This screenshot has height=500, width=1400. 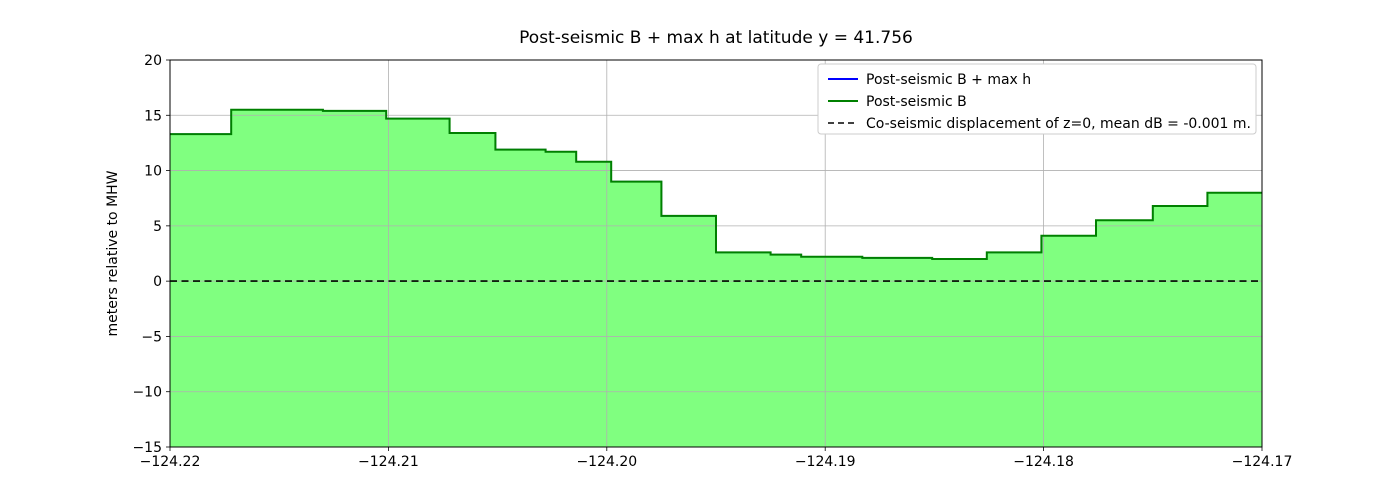 I want to click on y-tick-label: 10, so click(x=153, y=172).